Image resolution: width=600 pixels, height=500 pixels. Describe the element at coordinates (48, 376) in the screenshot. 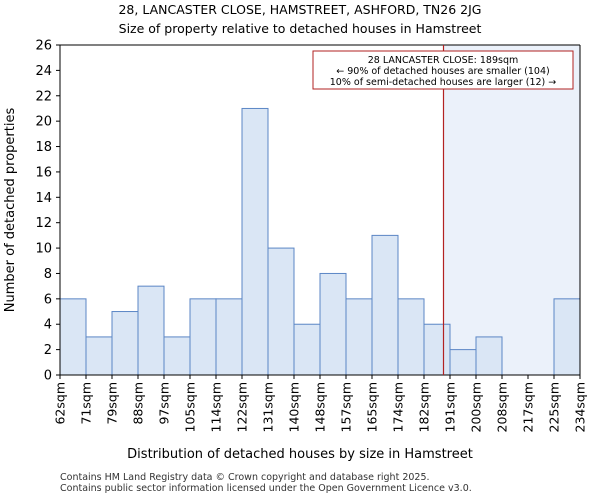

I see `y-tick-label: 0` at that location.